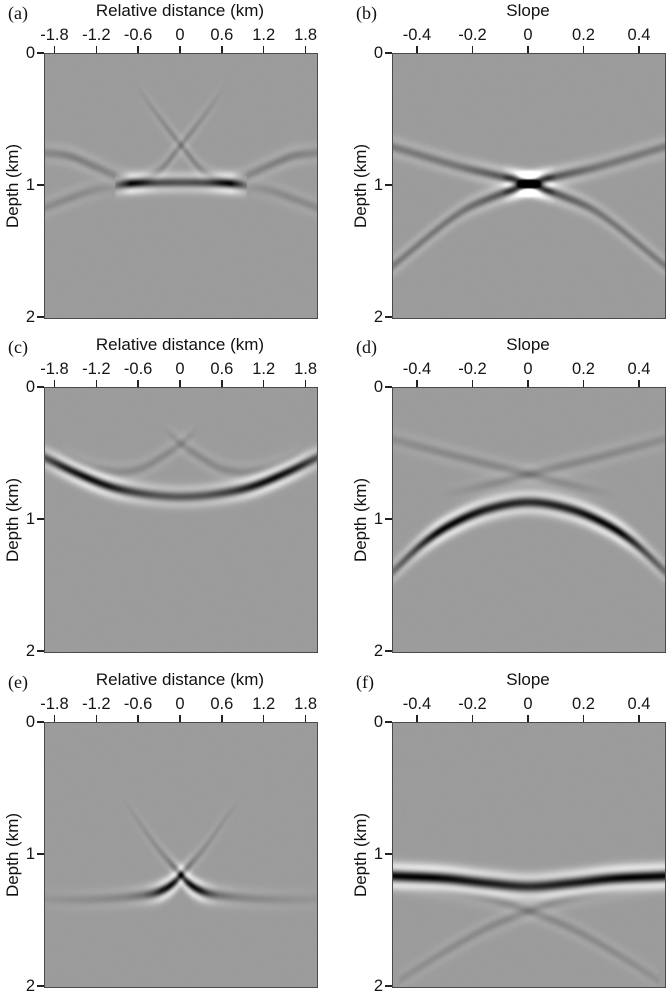 This screenshot has width=672, height=1000. What do you see at coordinates (181, 855) in the screenshot?
I see `panel-e-image` at bounding box center [181, 855].